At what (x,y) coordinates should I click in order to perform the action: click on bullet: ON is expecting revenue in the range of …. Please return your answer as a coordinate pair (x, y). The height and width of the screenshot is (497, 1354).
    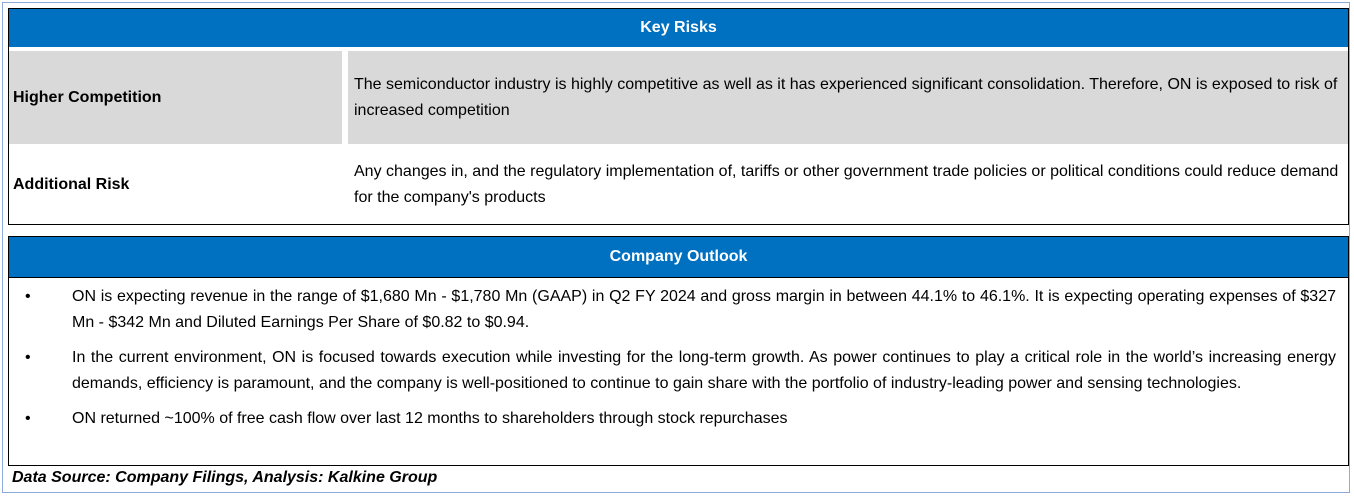
    Looking at the image, I should click on (672, 310).